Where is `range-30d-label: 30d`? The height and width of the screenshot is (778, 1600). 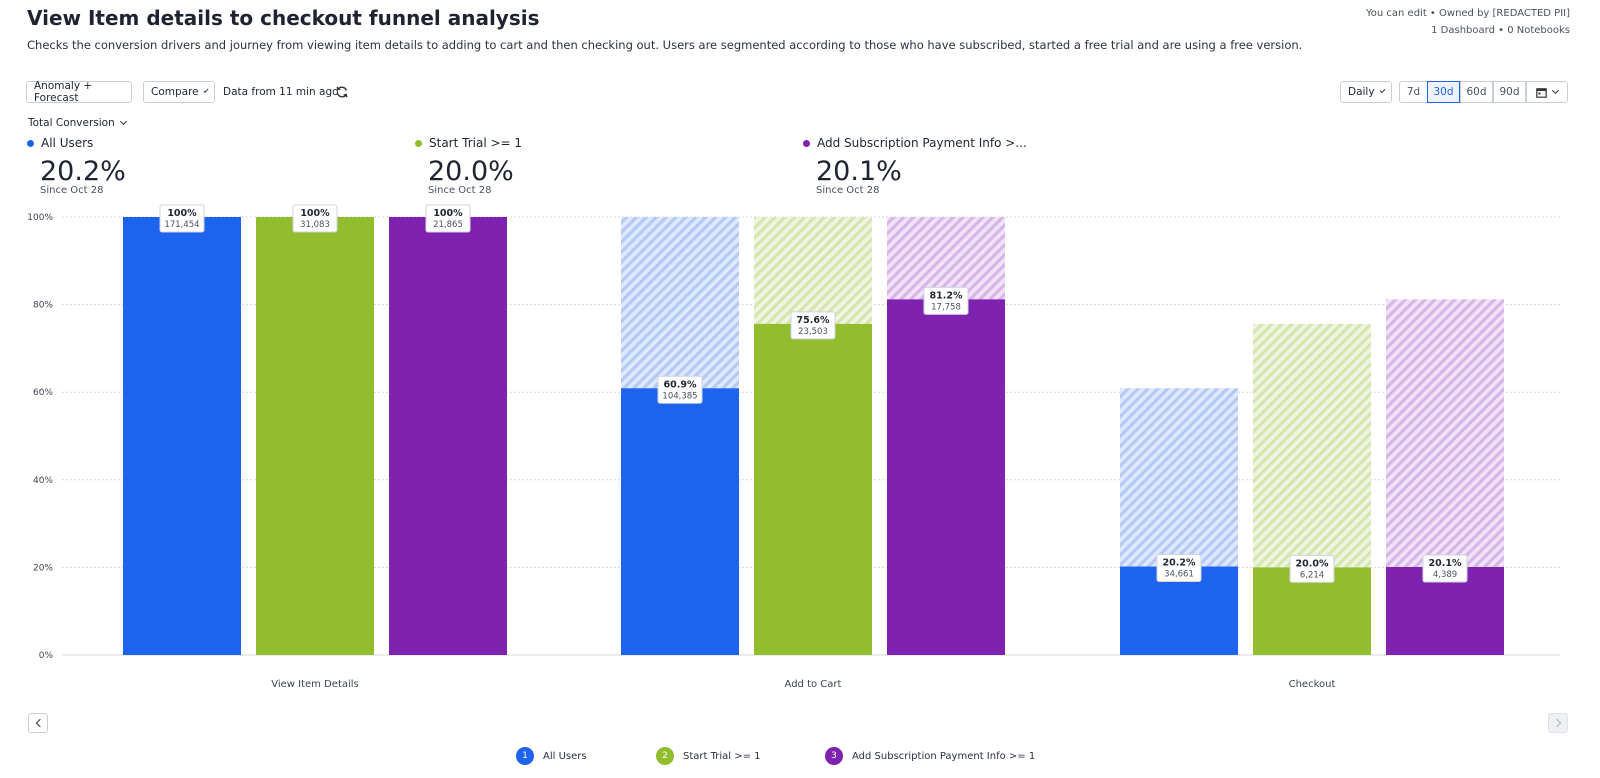
range-30d-label: 30d is located at coordinates (1443, 92).